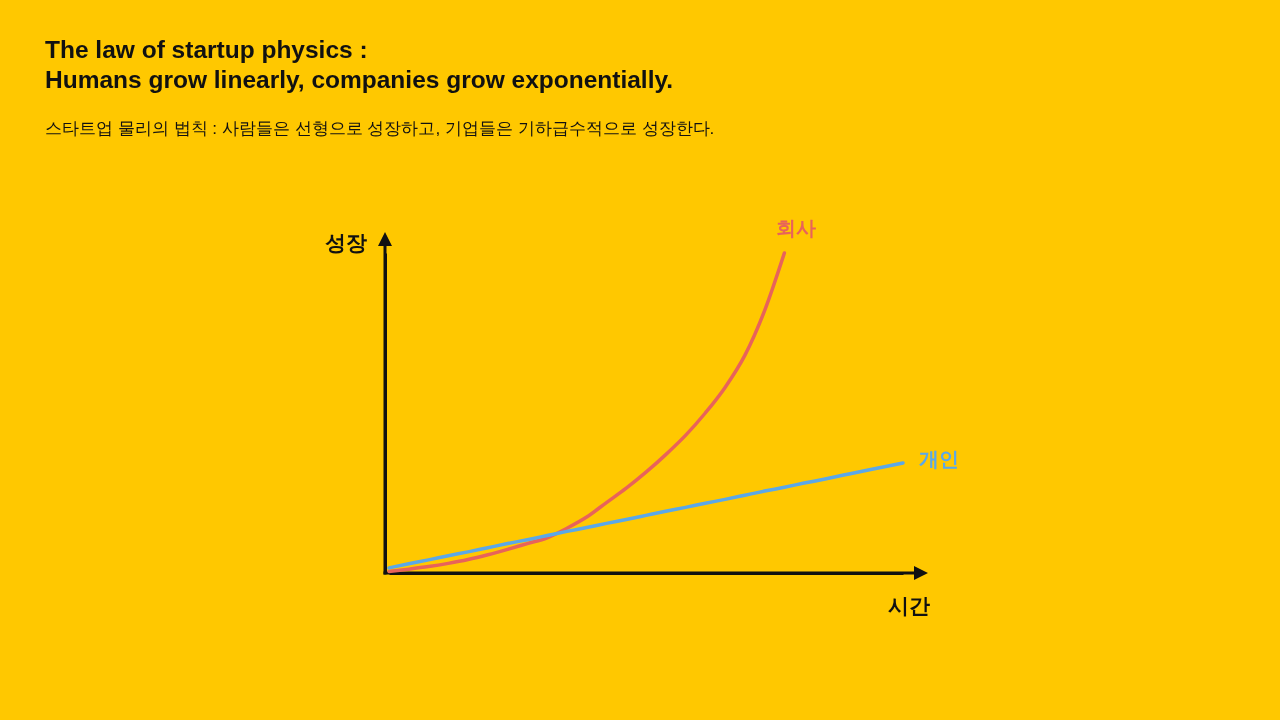  What do you see at coordinates (380, 127) in the screenshot?
I see `chart-subtitle: 스타트업 물리의 법칙 : 사람들은 선형으로 성장하고, 기업들은 기하급수적으로 성장한다.` at bounding box center [380, 127].